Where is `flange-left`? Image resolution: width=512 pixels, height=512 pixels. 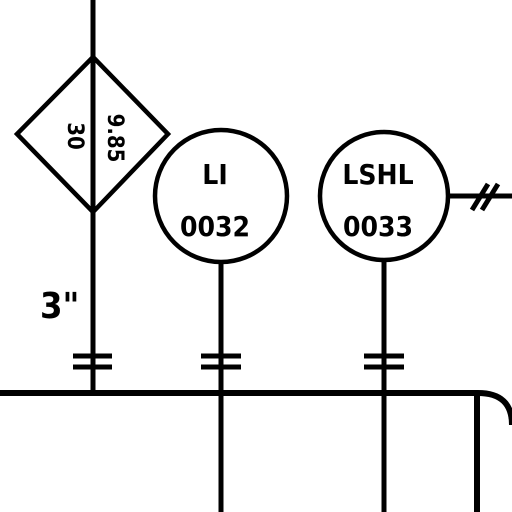 flange-left is located at coordinates (92, 361).